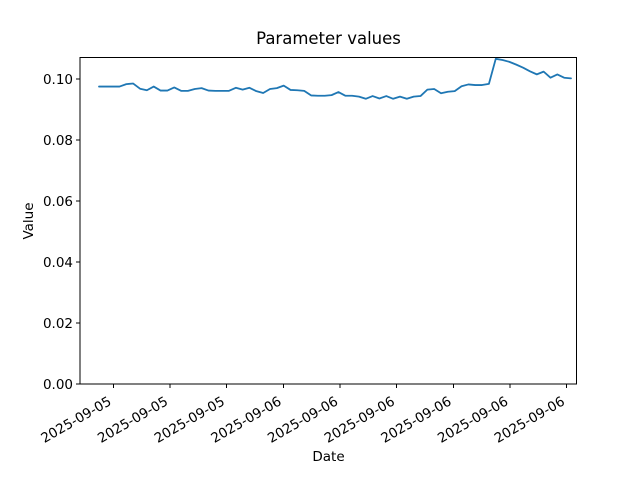  I want to click on data-series-line, so click(335, 78).